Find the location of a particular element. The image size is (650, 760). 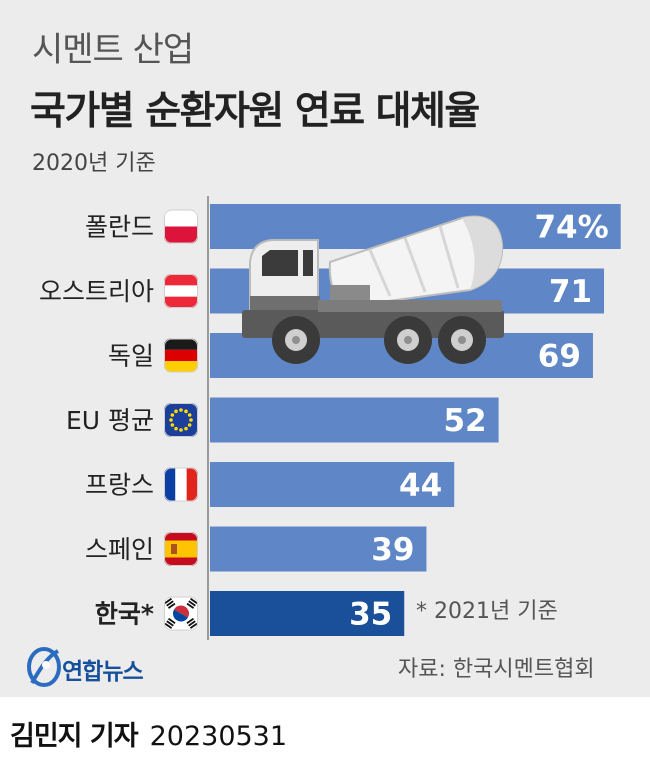

reporter-name: 김민지 기자 is located at coordinates (74, 736).